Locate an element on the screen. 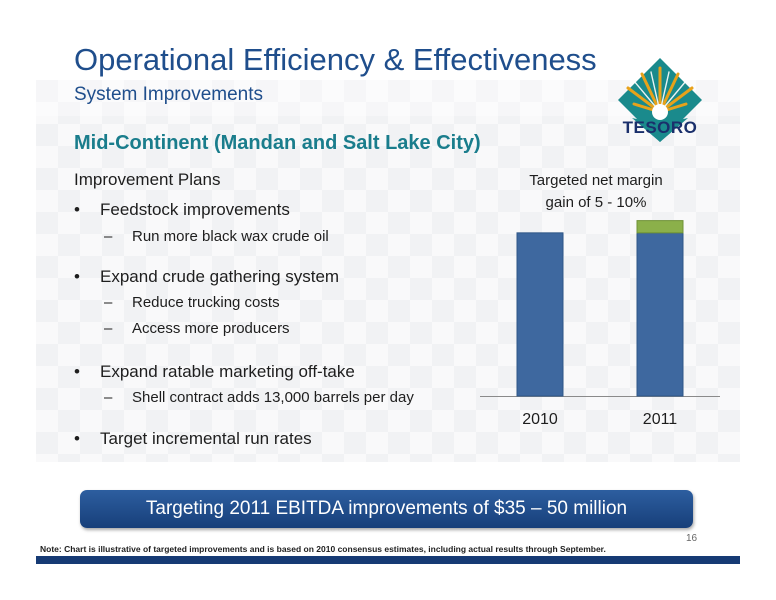  page-subtitle: System Improvements is located at coordinates (168, 94).